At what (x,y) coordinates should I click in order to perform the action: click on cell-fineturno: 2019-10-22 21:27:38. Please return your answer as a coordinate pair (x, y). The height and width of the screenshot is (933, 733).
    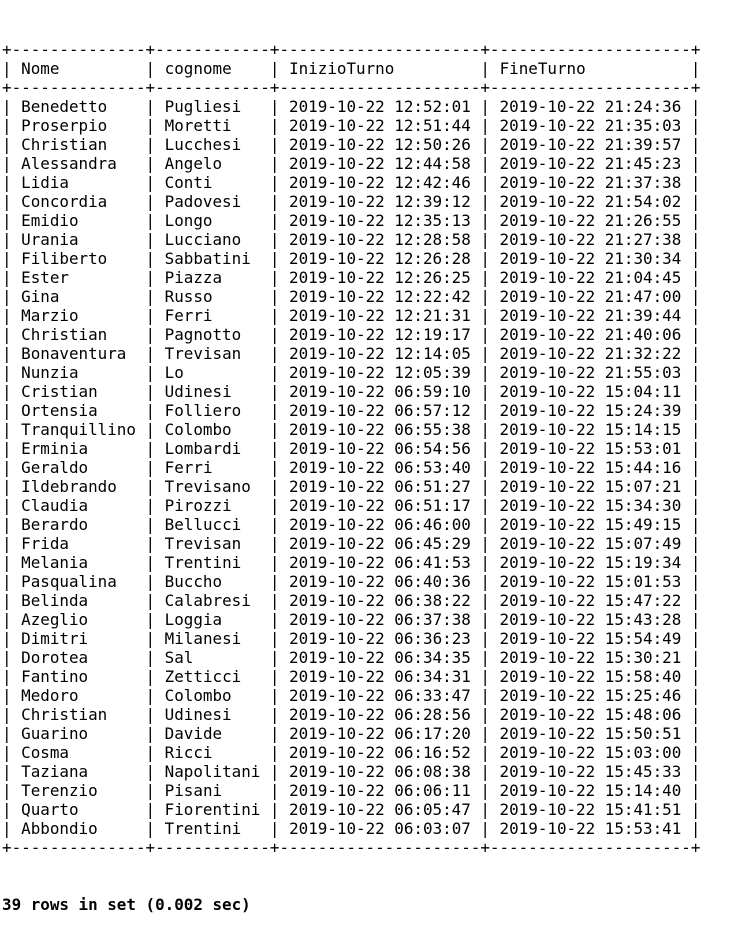
    Looking at the image, I should click on (590, 239).